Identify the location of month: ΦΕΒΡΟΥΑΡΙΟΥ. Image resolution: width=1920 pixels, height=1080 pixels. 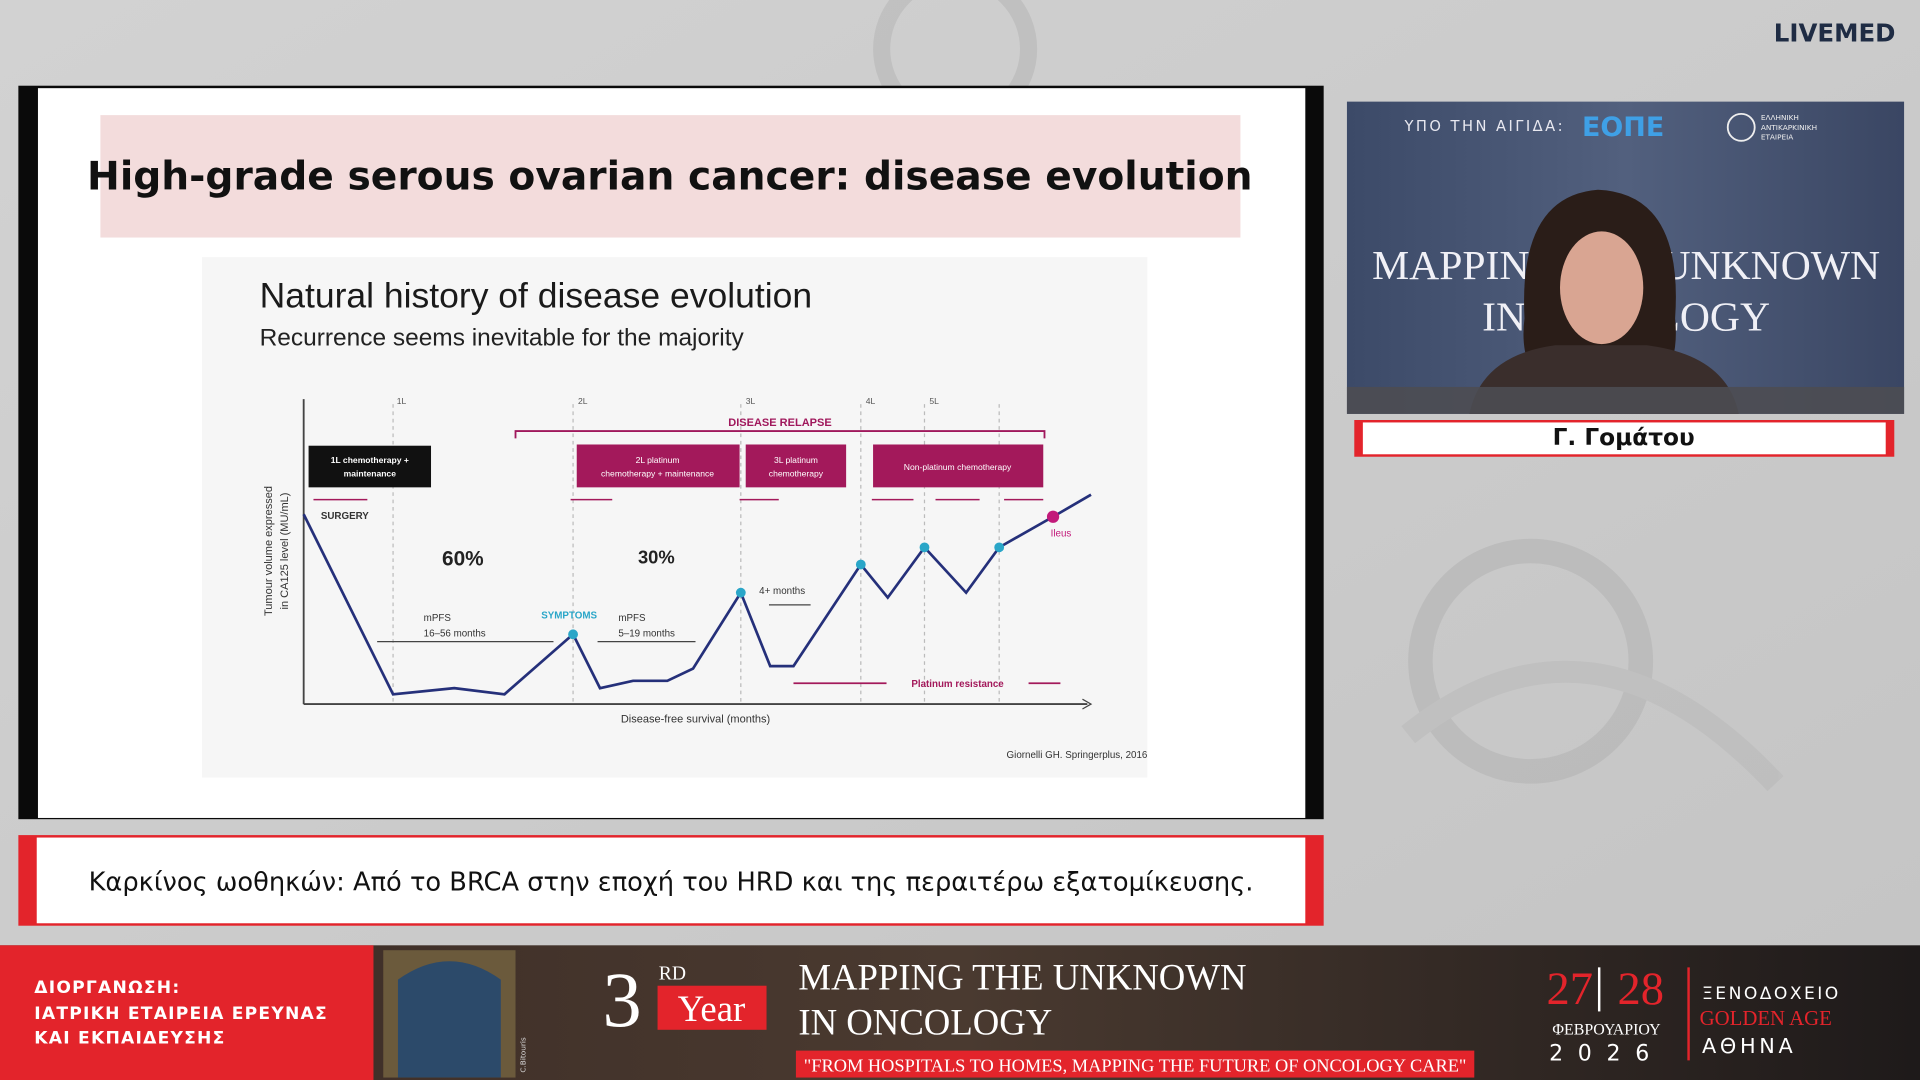
(1606, 1030).